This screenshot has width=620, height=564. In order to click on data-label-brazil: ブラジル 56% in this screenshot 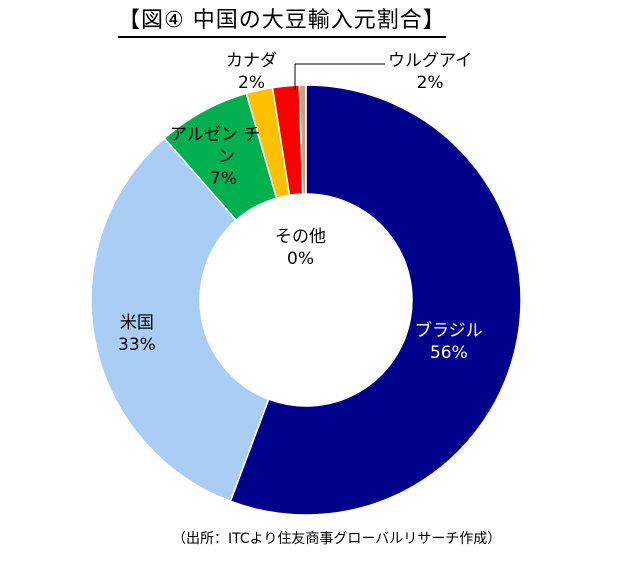, I will do `click(449, 342)`.